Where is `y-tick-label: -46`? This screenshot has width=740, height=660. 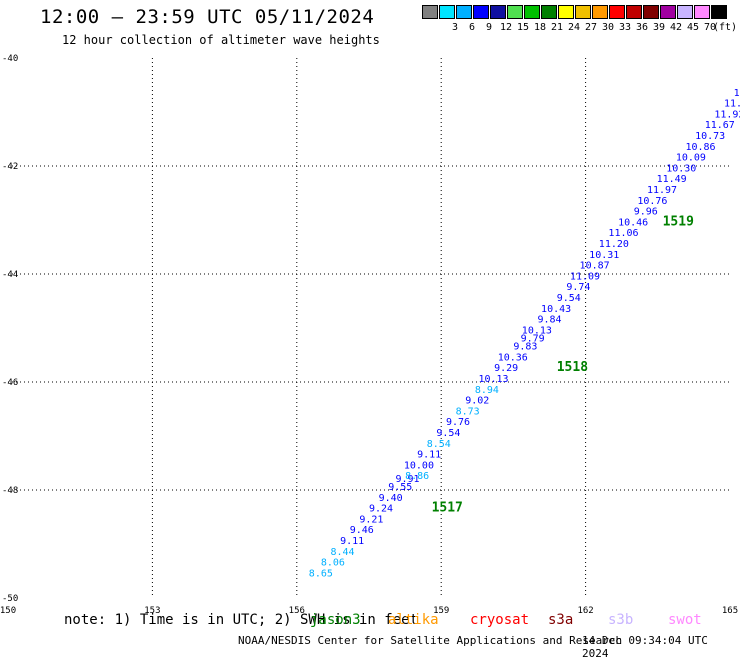
y-tick-label: -46 is located at coordinates (10, 383).